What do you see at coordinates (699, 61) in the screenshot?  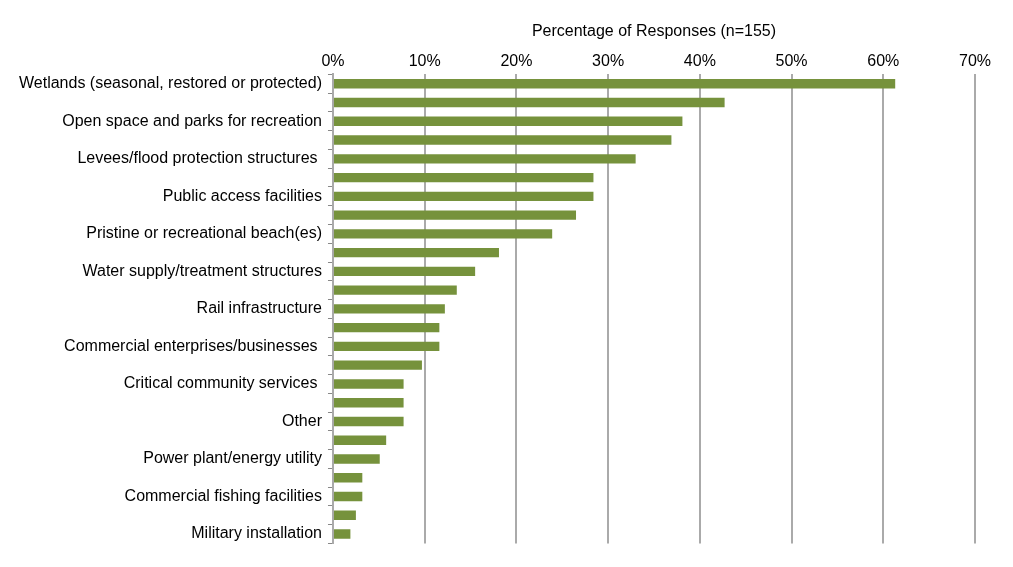 I see `x-tick-label: 40%` at bounding box center [699, 61].